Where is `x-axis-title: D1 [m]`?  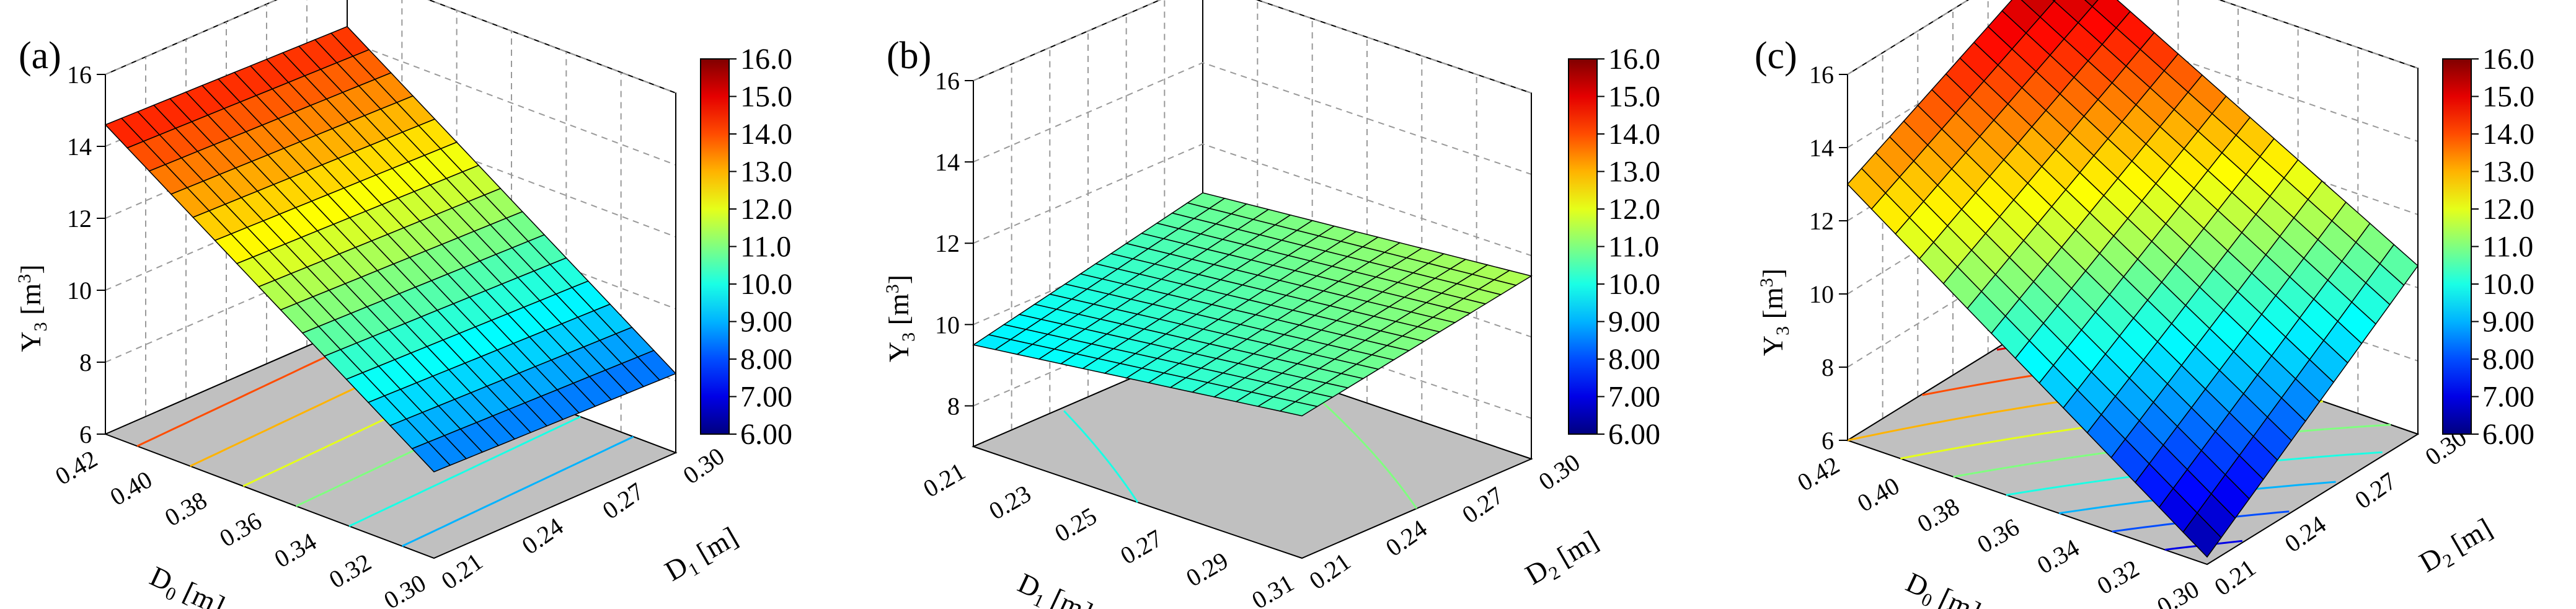
x-axis-title: D1 [m] is located at coordinates (1054, 588).